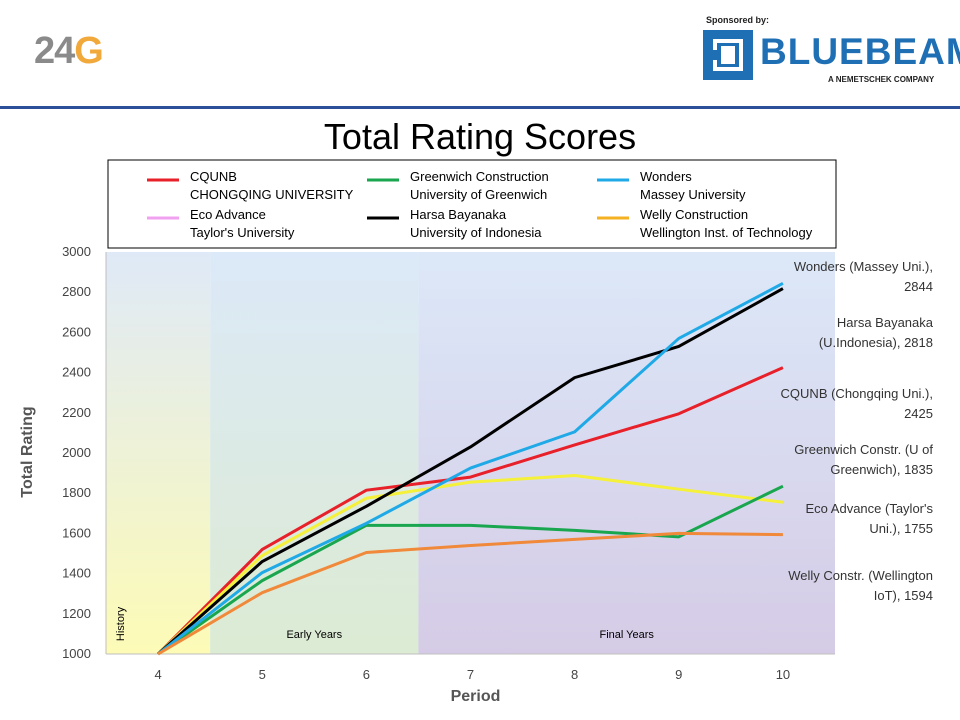 This screenshot has width=960, height=720. I want to click on logo-number: 24, so click(54, 51).